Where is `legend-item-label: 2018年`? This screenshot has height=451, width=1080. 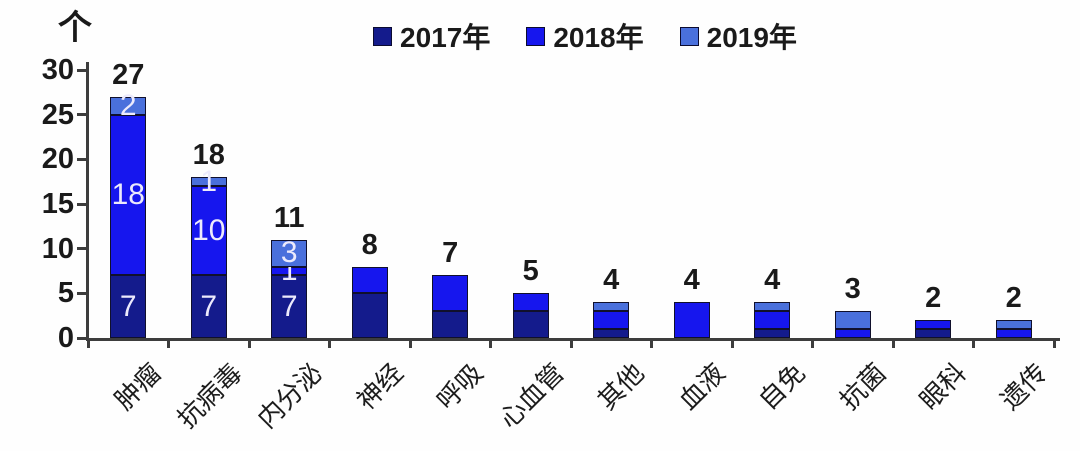
legend-item-label: 2018年 is located at coordinates (598, 37).